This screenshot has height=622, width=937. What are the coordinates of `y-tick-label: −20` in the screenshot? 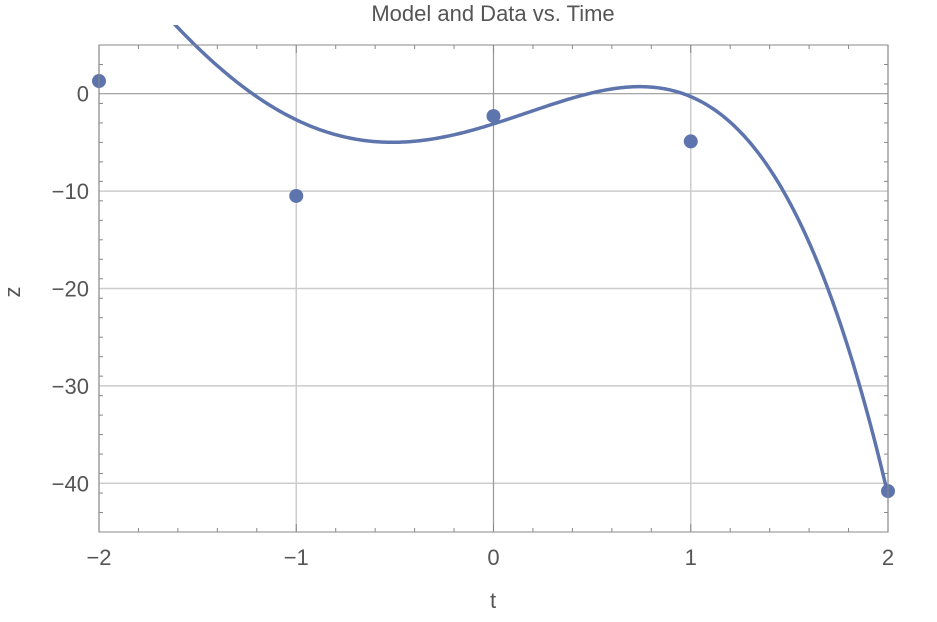 It's located at (70, 289).